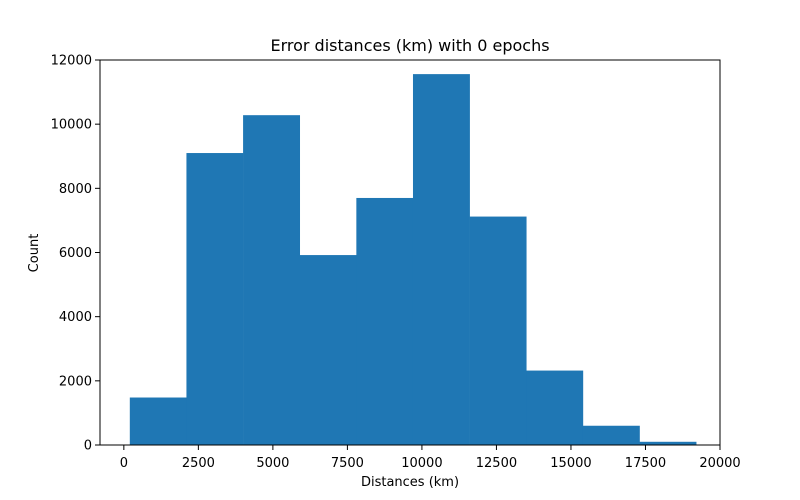  I want to click on y-tick-label: 0, so click(88, 446).